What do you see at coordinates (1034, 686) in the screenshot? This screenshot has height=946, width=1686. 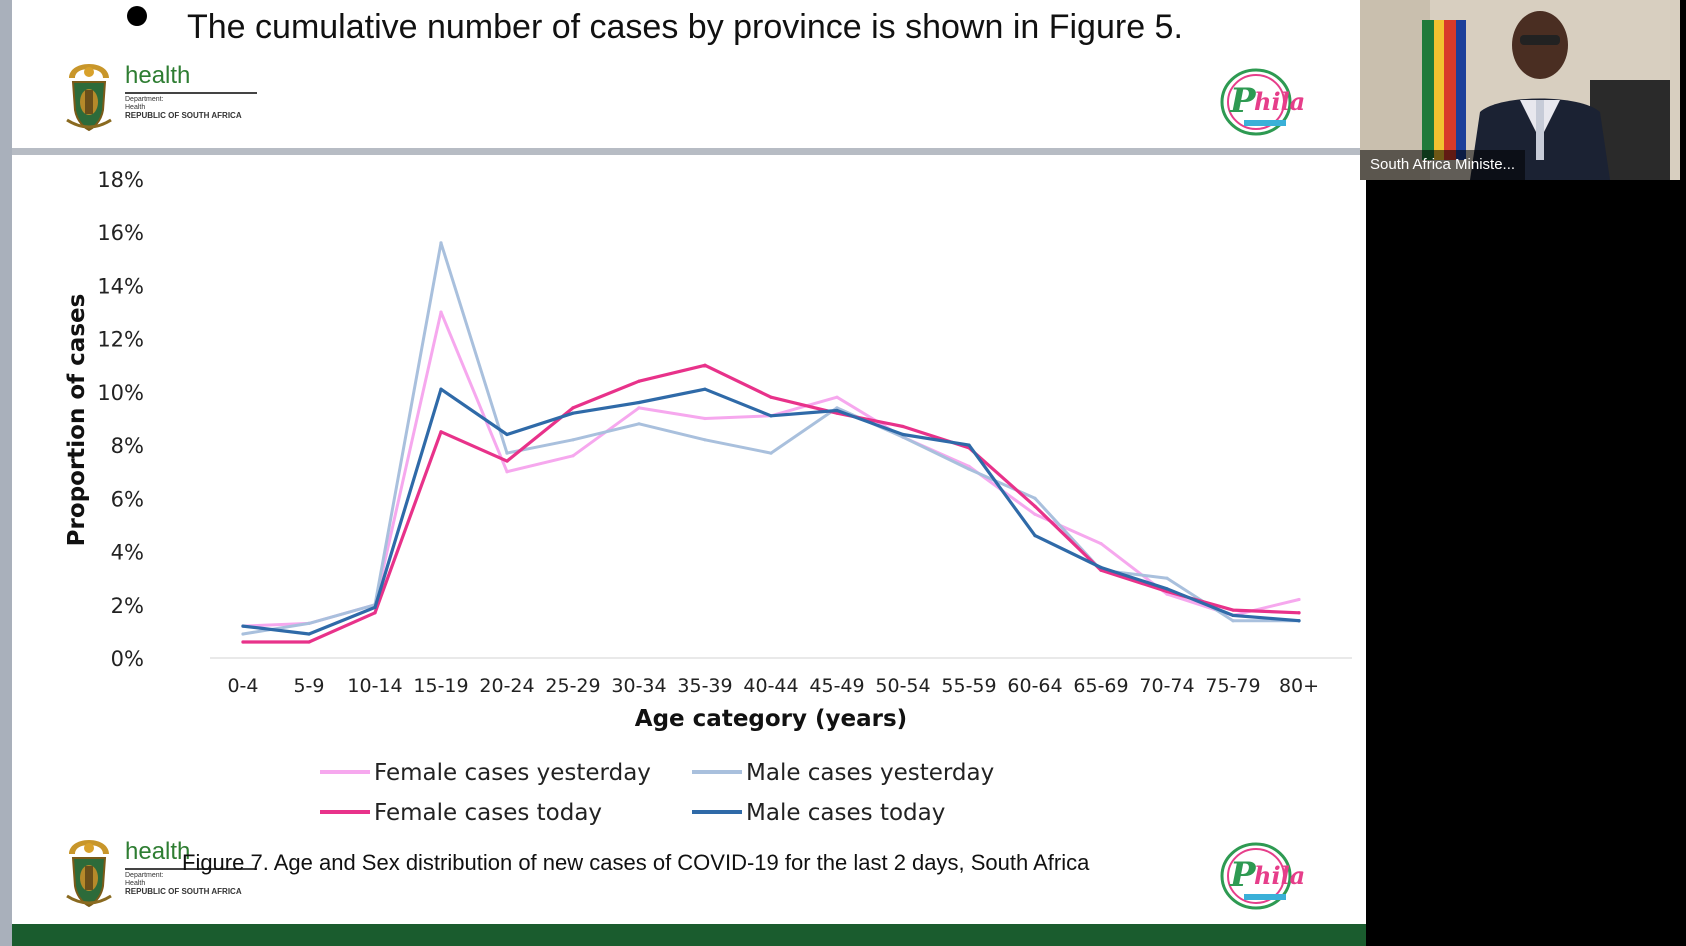 I see `x-tick-label: 60-64` at bounding box center [1034, 686].